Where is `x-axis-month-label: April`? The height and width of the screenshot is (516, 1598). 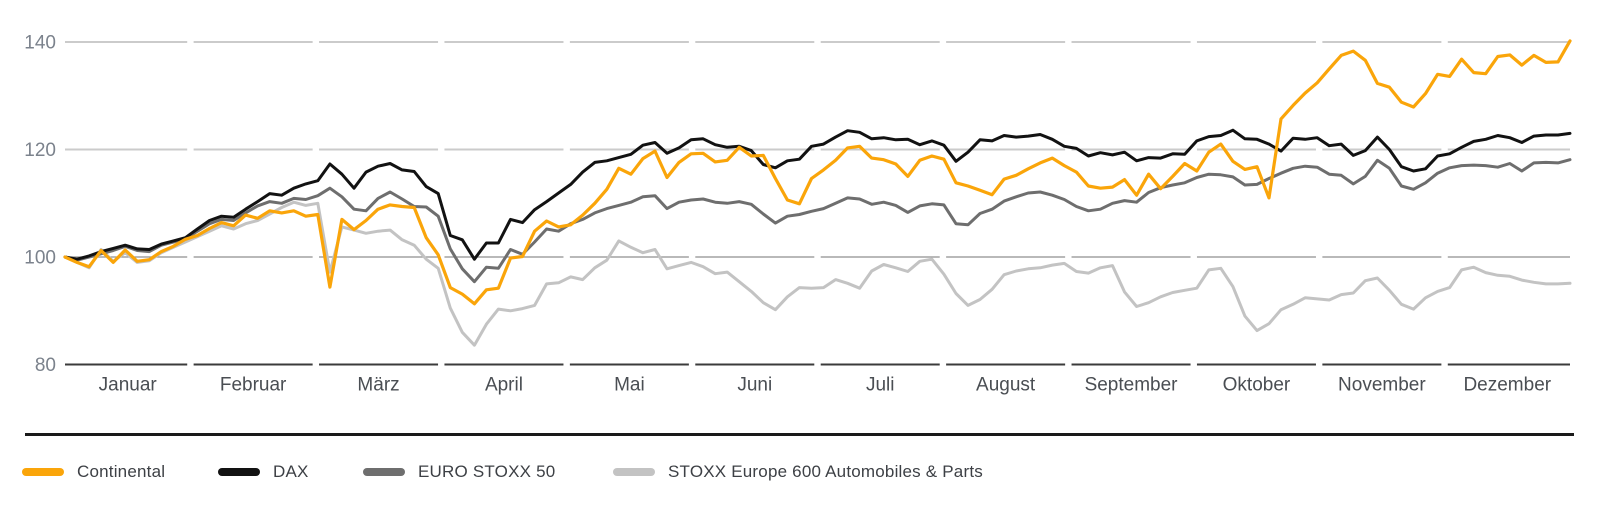
x-axis-month-label: April is located at coordinates (504, 385).